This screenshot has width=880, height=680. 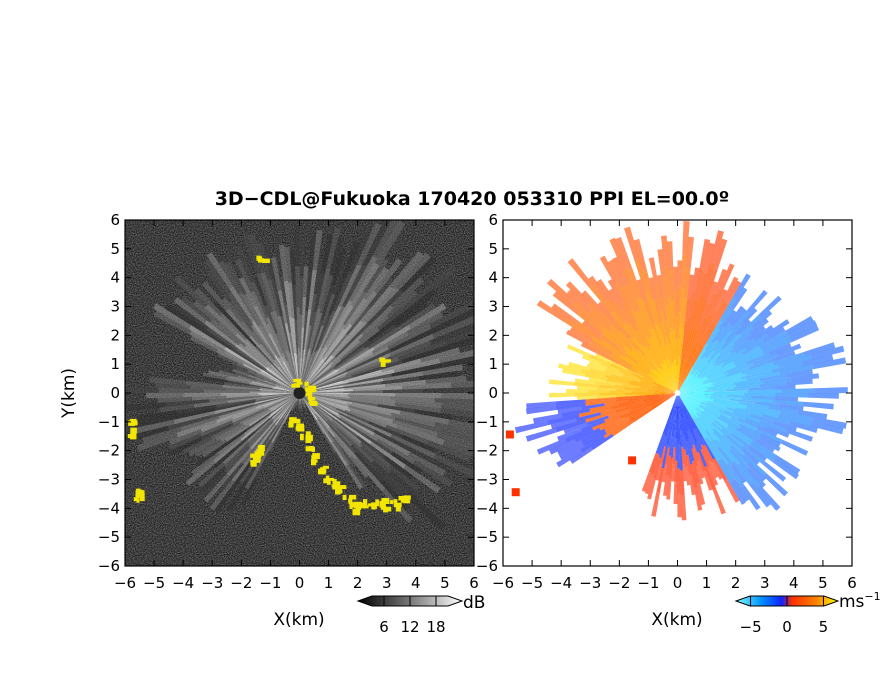 I want to click on velocity-y-tick-label: −6, so click(x=487, y=566).